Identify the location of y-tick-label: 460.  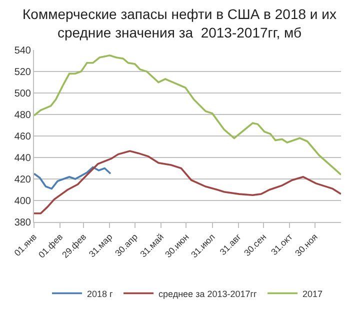
(23, 137).